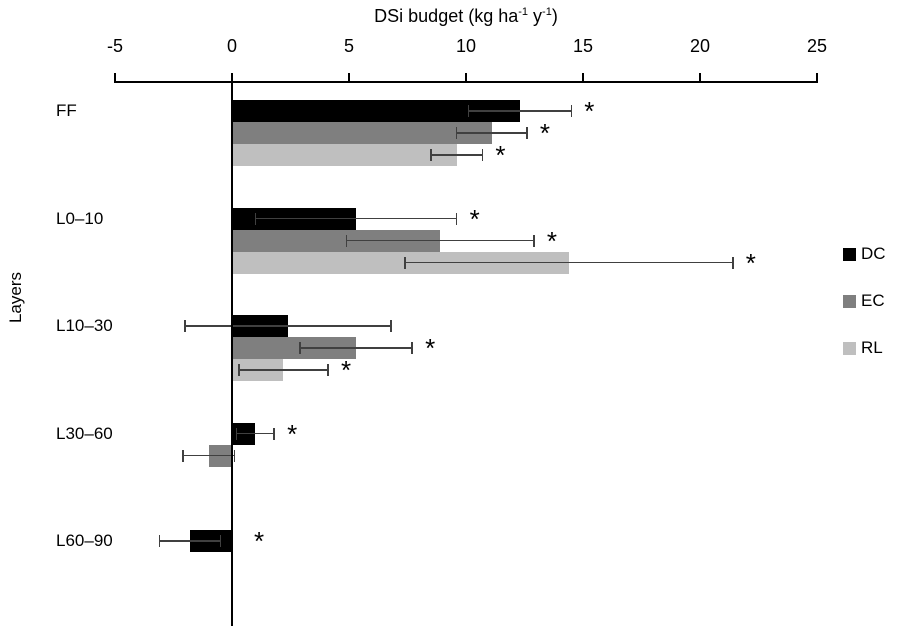 The width and height of the screenshot is (912, 632). What do you see at coordinates (873, 300) in the screenshot?
I see `legend-label-EC: EC` at bounding box center [873, 300].